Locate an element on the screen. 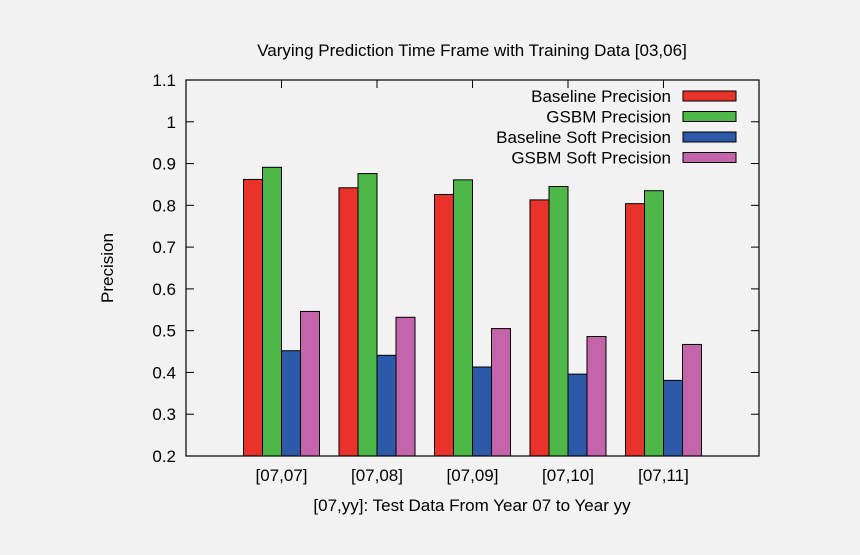 This screenshot has height=555, width=860. x-tick-label: [07,07] is located at coordinates (282, 475).